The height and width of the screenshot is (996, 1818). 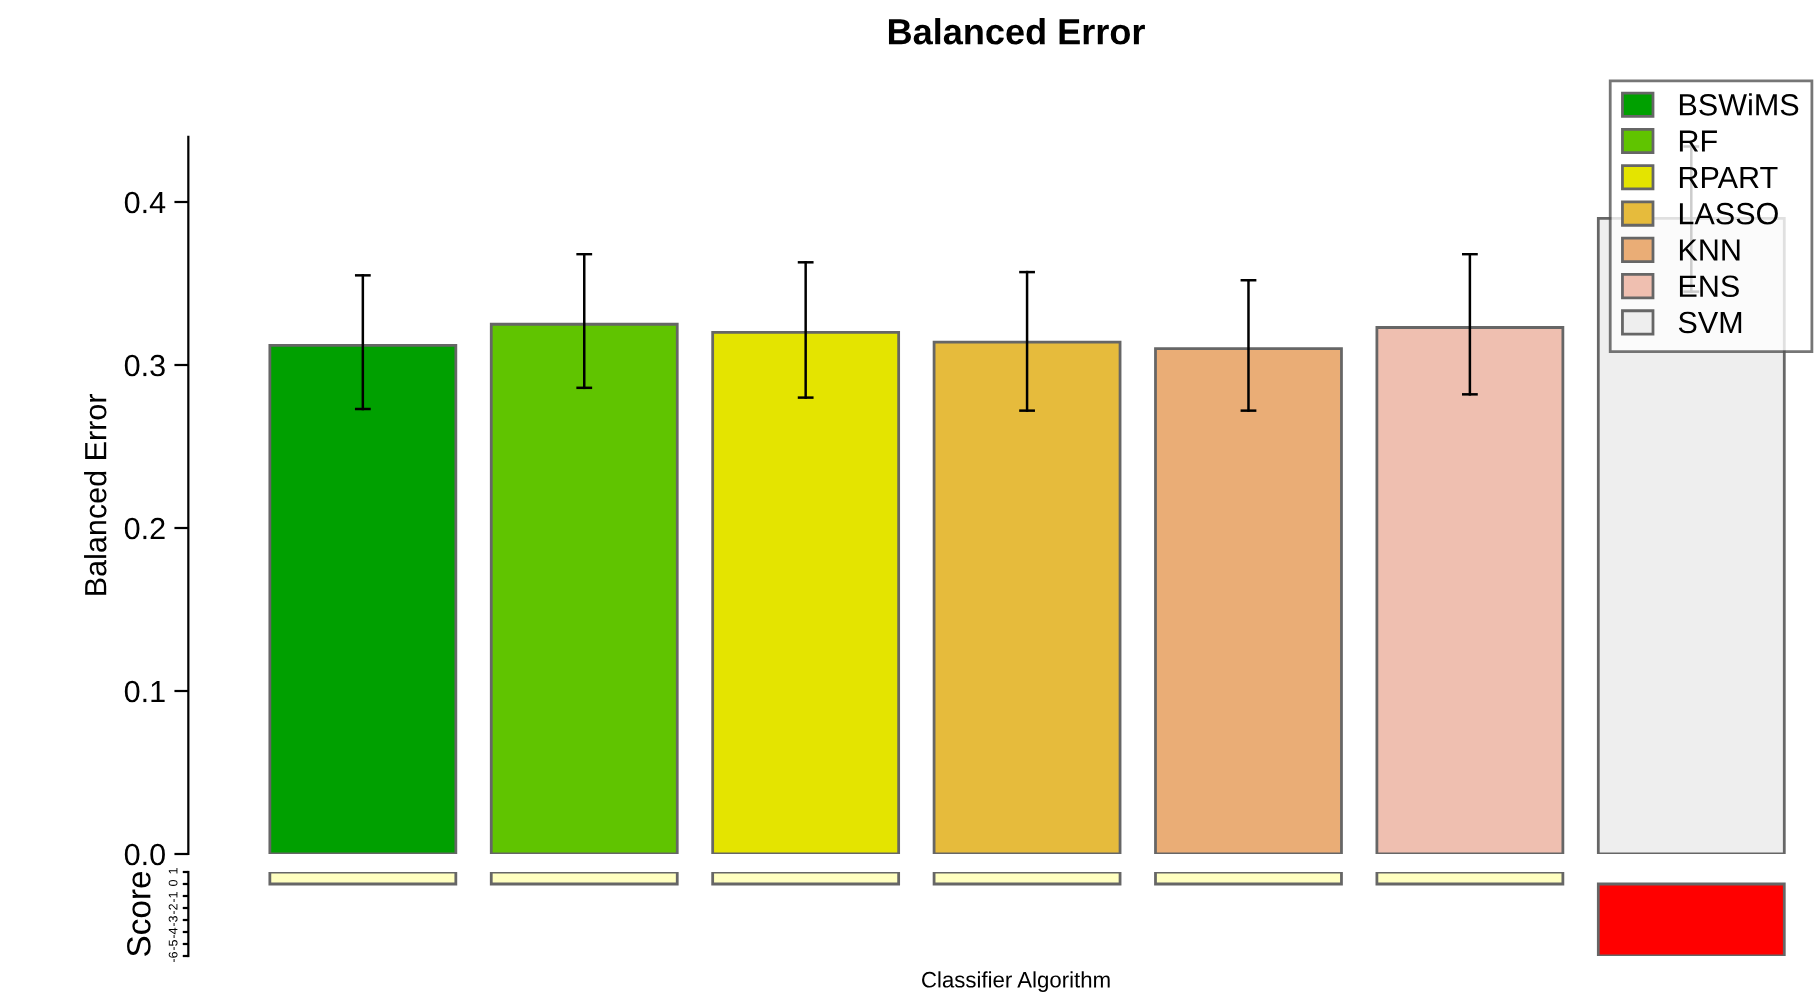 What do you see at coordinates (95, 494) in the screenshot?
I see `y-axis-title: Balanced Error` at bounding box center [95, 494].